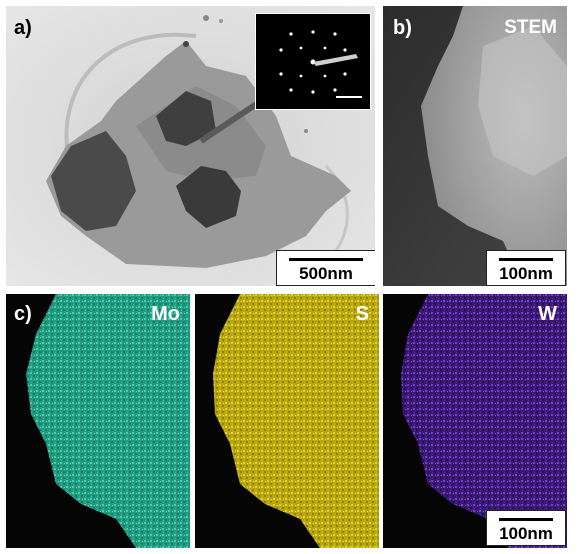 This screenshot has width=586, height=554. I want to click on panel-label-b: b), so click(402, 28).